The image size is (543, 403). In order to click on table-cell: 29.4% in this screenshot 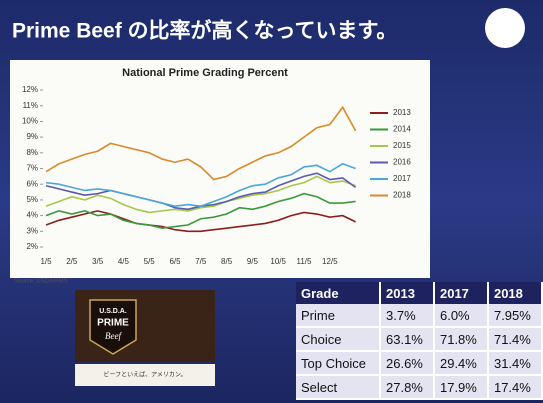, I will do `click(461, 363)`.